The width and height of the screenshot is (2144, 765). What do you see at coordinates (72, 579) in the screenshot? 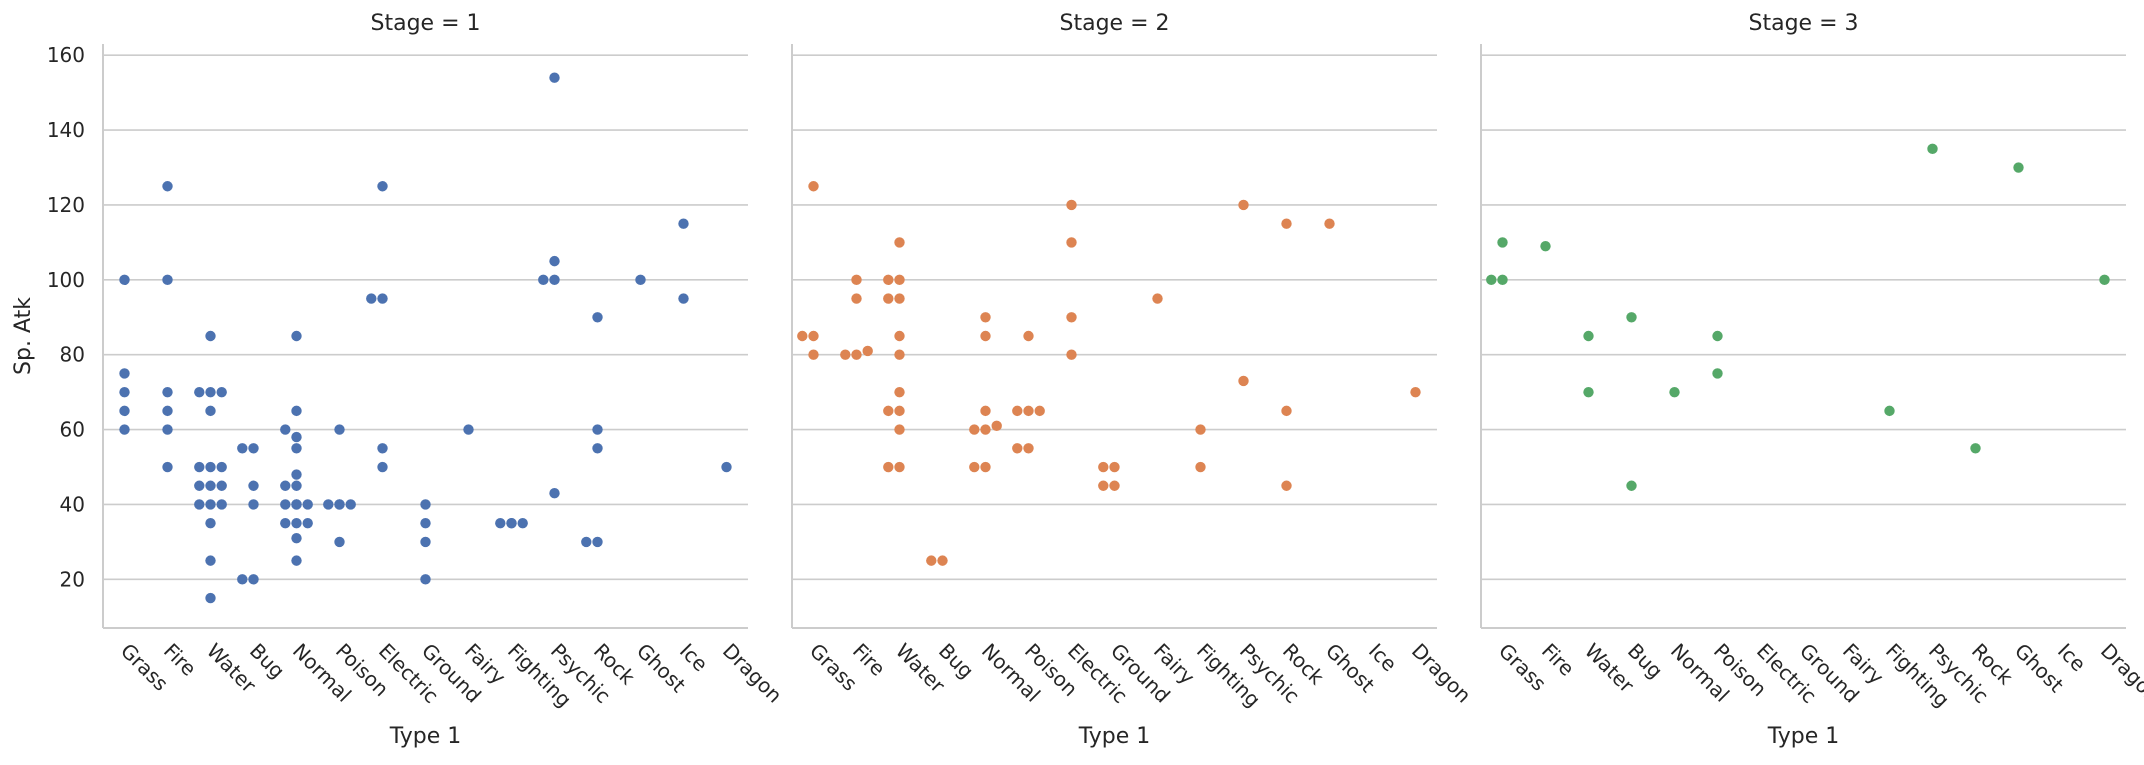
I see `y-tick-label: 20` at bounding box center [72, 579].